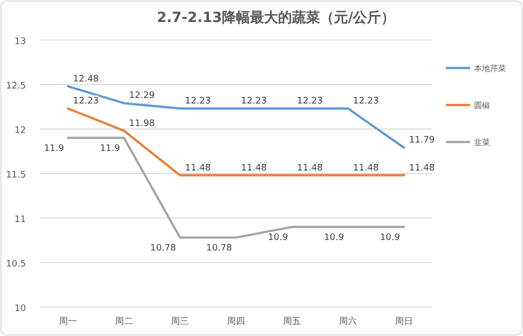 The image size is (523, 336). What do you see at coordinates (68, 321) in the screenshot?
I see `x-tick-label: 周一` at bounding box center [68, 321].